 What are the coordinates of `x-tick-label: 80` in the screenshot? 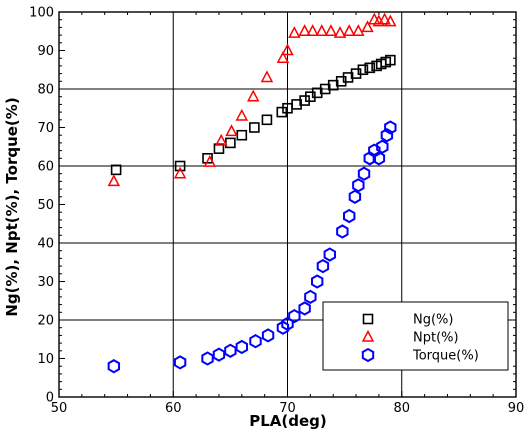 It's located at (401, 408).